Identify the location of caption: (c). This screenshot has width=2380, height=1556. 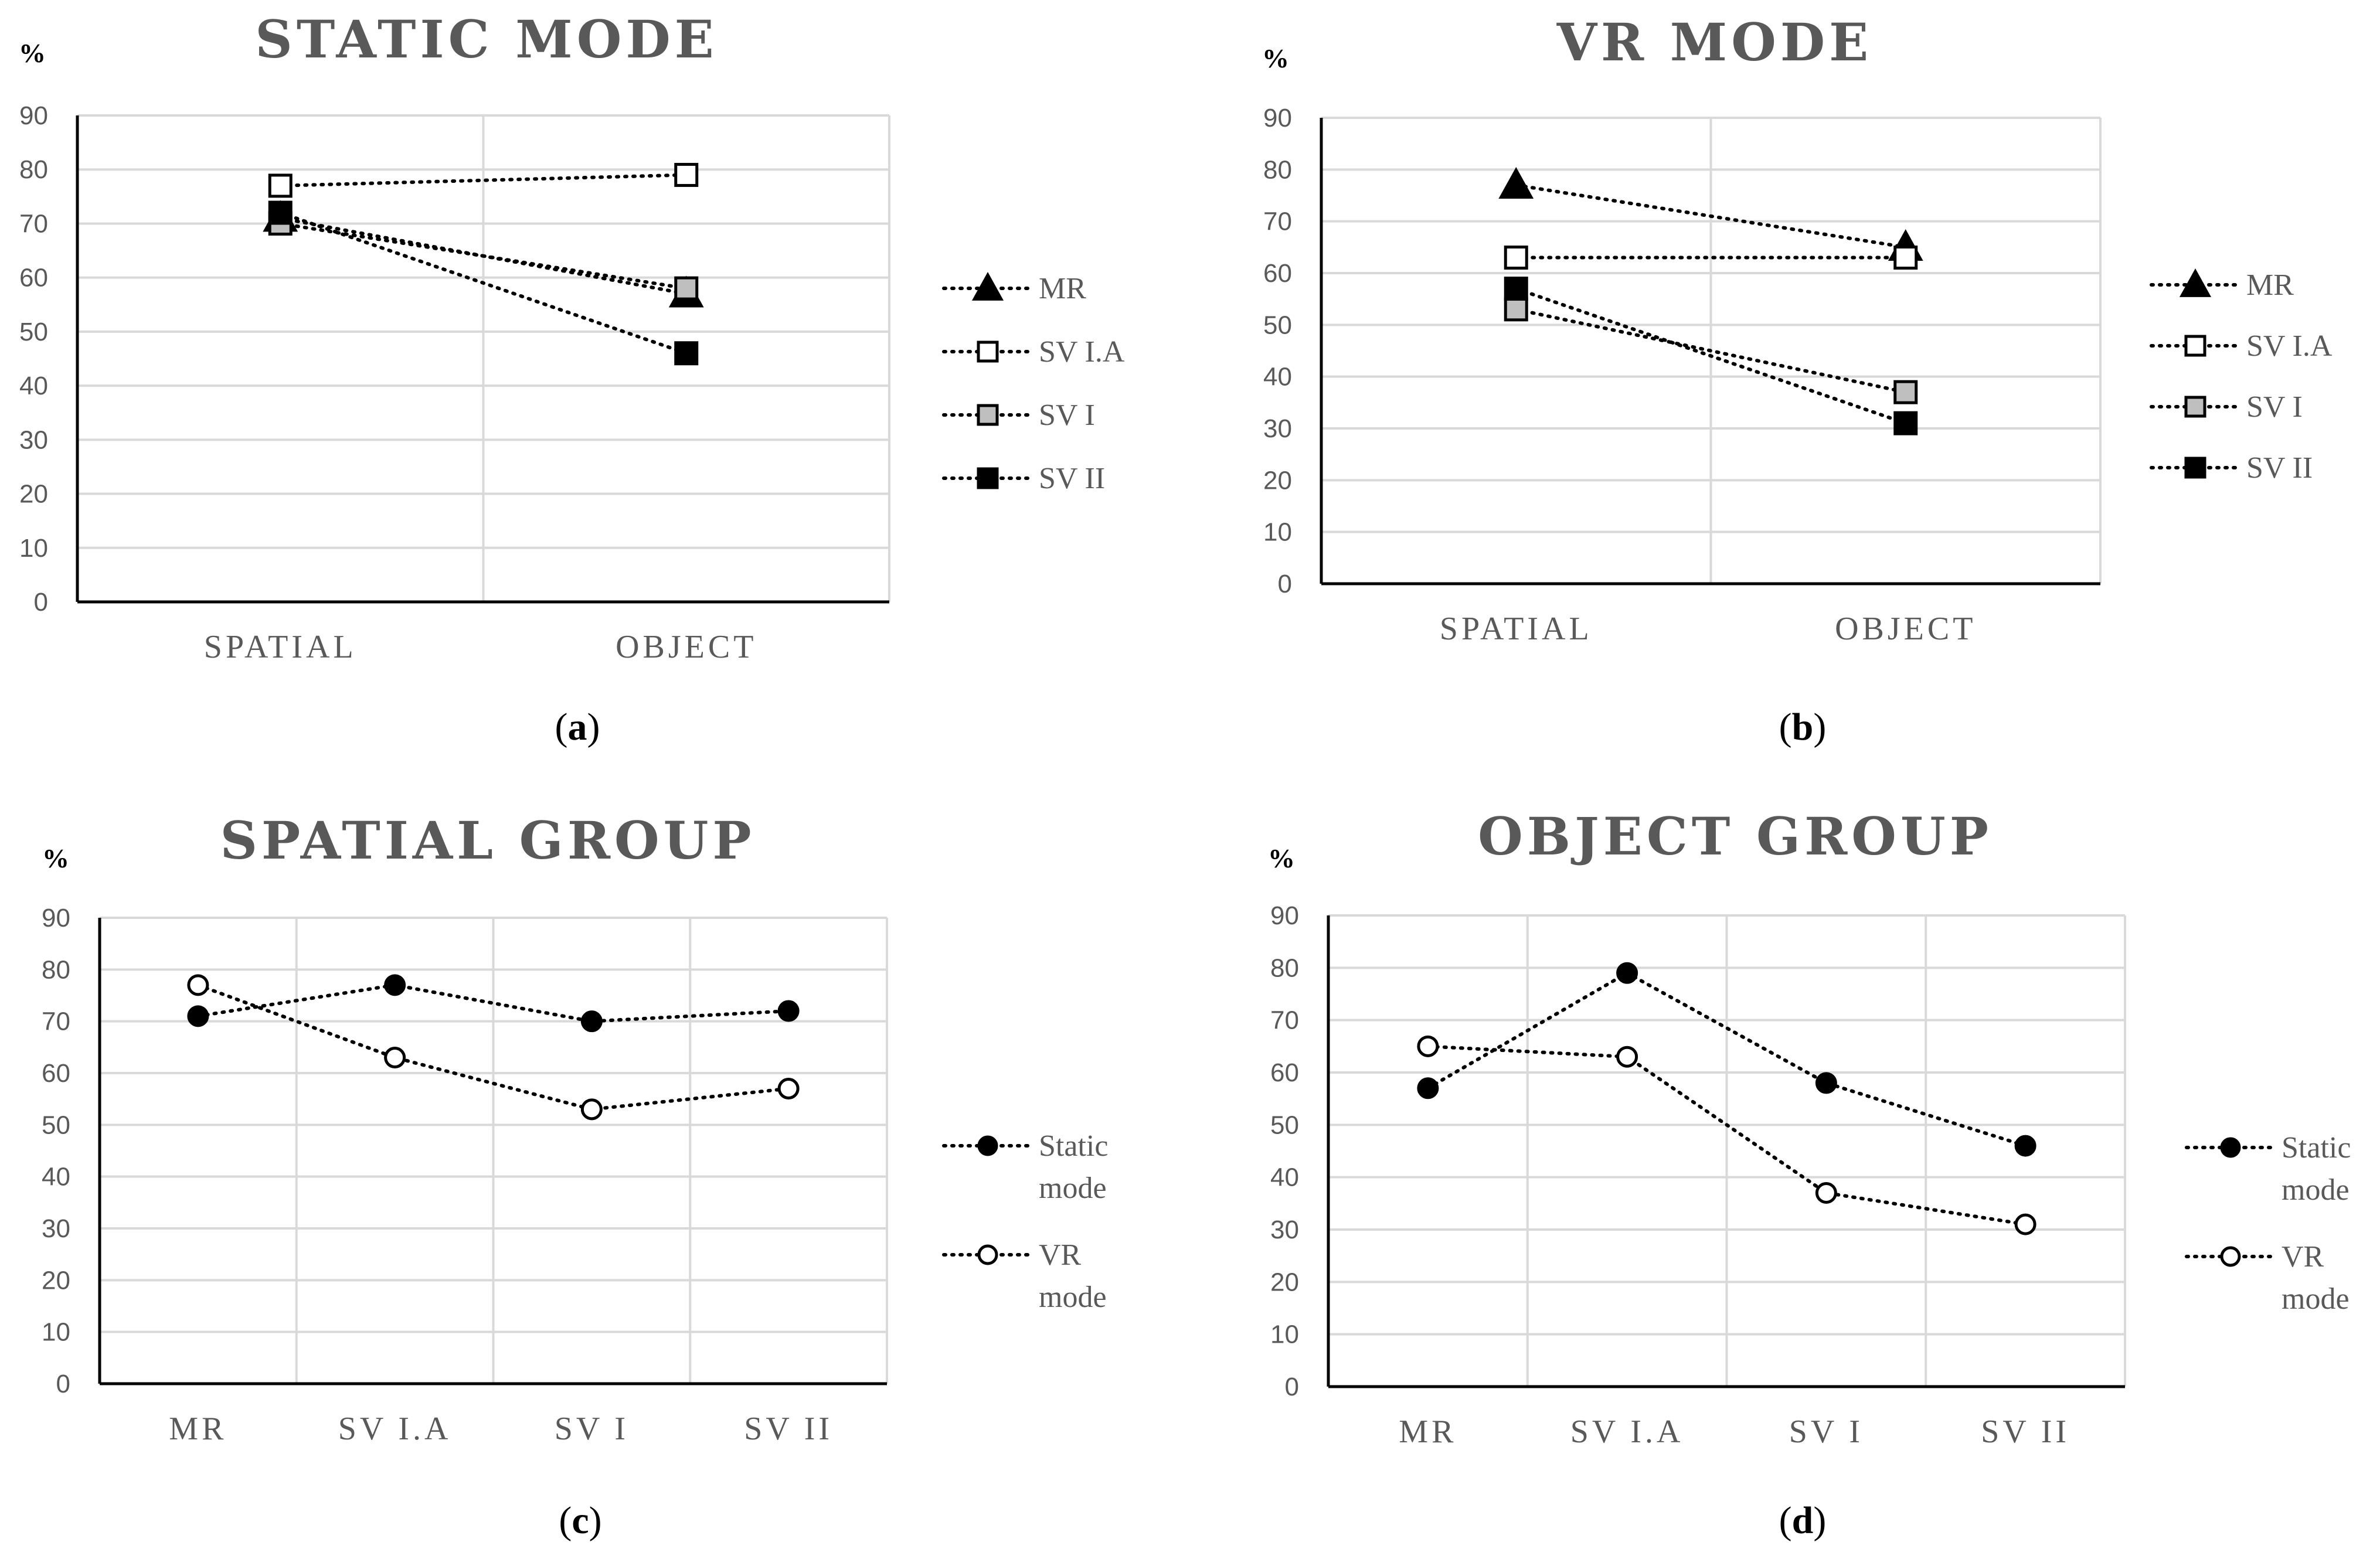
(580, 1520).